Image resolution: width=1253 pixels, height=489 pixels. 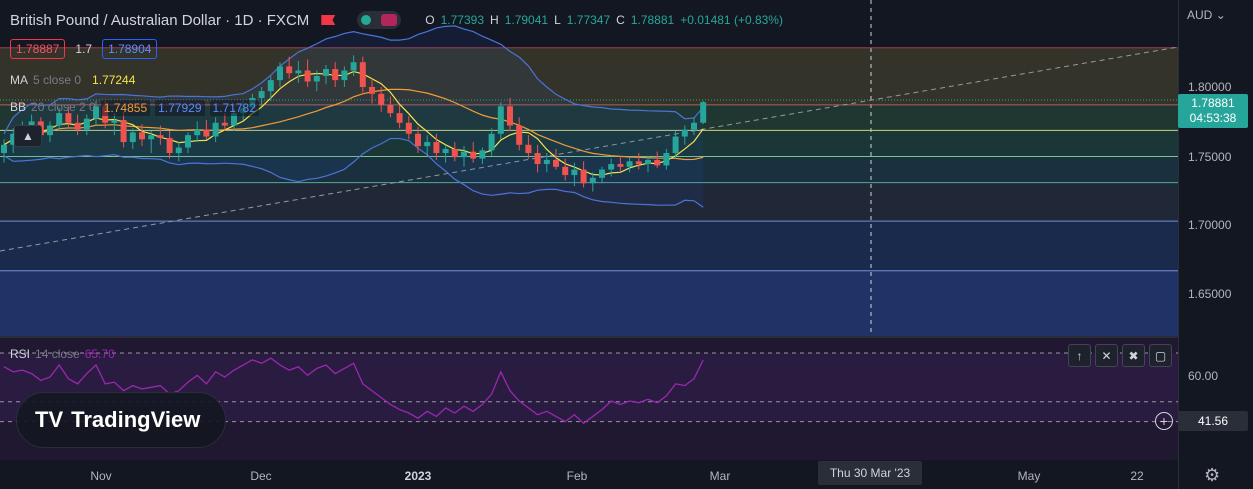 I want to click on time-tick: 22, so click(x=1137, y=476).